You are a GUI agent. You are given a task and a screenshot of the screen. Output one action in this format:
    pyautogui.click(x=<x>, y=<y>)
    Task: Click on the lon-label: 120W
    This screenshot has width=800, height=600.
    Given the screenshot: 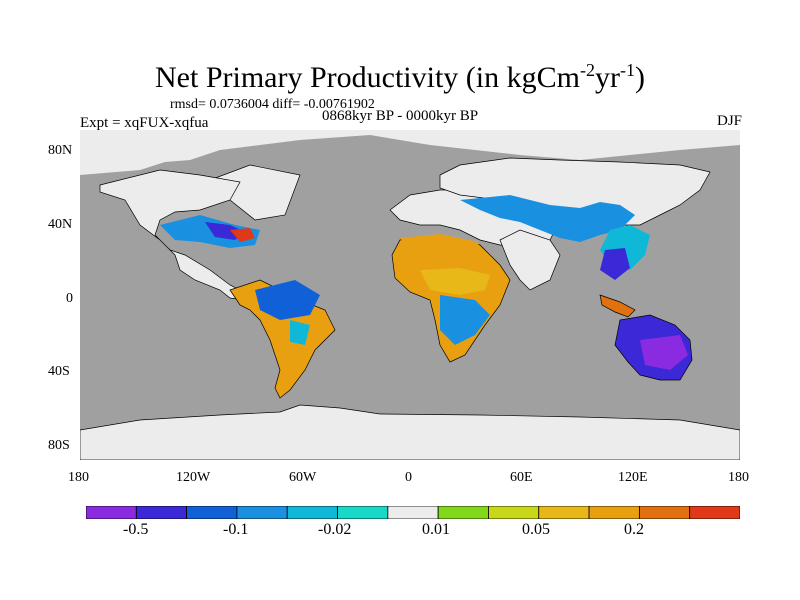 What is the action you would take?
    pyautogui.click(x=193, y=477)
    